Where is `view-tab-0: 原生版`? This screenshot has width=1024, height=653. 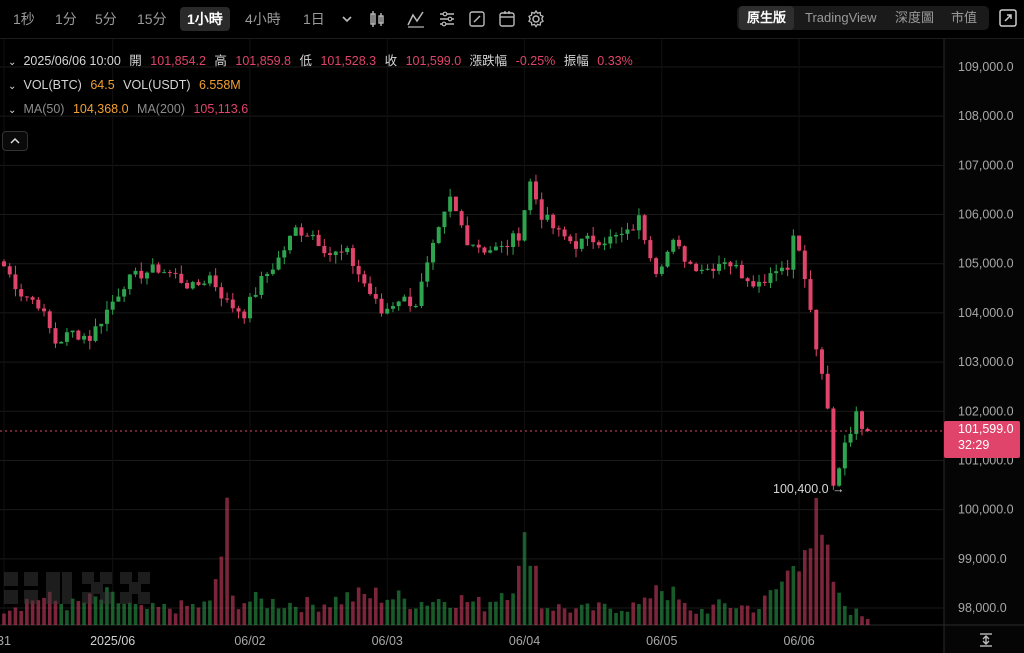 view-tab-0: 原生版 is located at coordinates (767, 18).